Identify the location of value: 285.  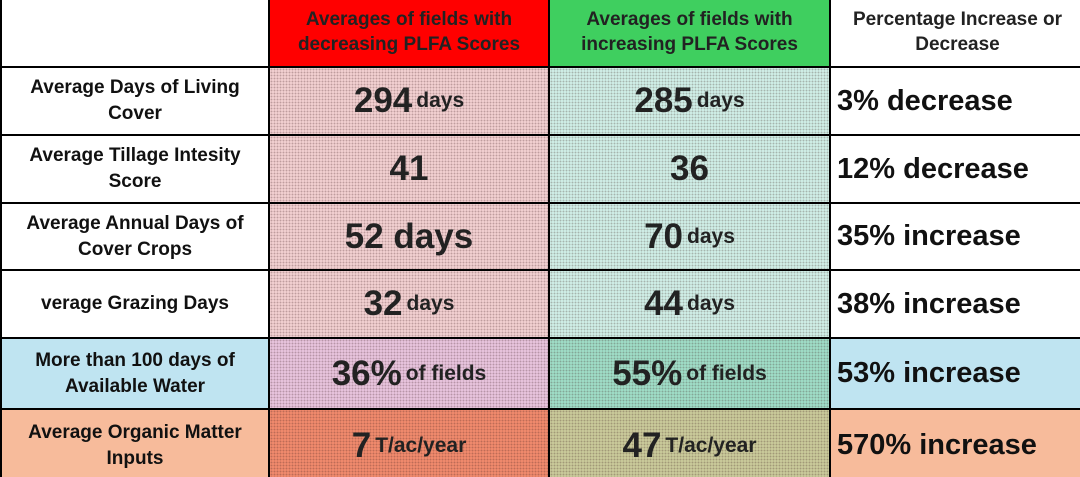
(663, 100).